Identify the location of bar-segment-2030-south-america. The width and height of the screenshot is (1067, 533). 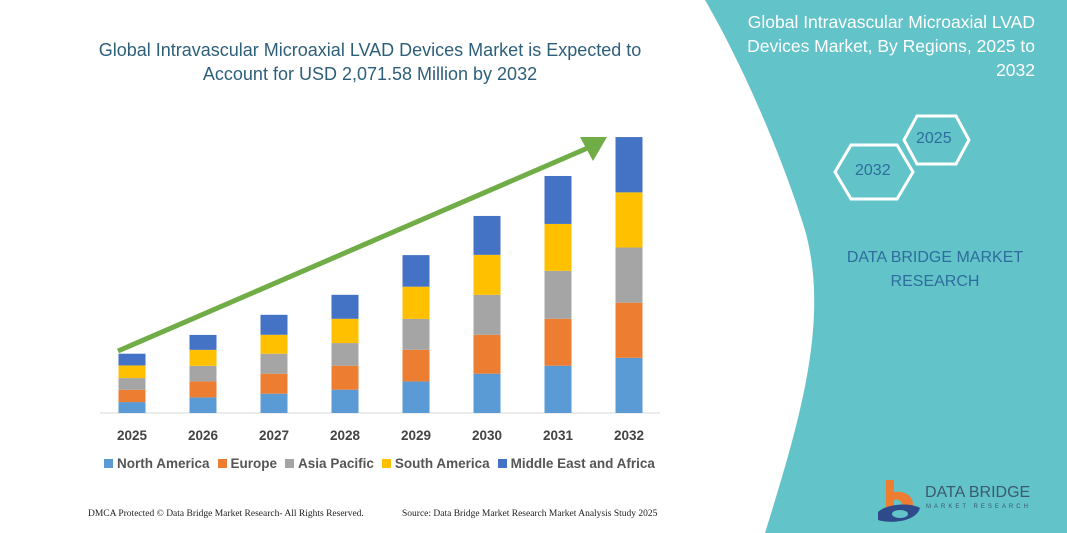
(487, 274).